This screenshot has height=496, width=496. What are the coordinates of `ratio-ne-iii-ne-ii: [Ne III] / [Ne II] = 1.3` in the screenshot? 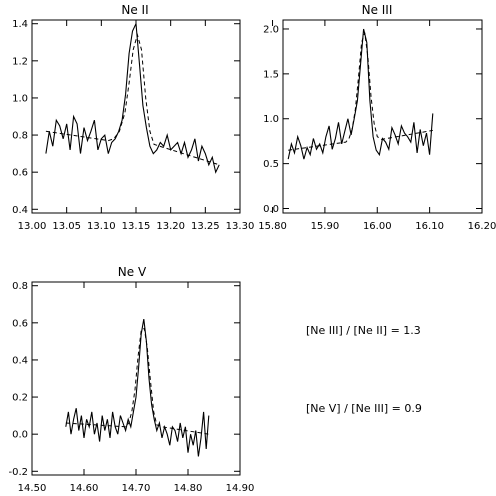 It's located at (363, 330).